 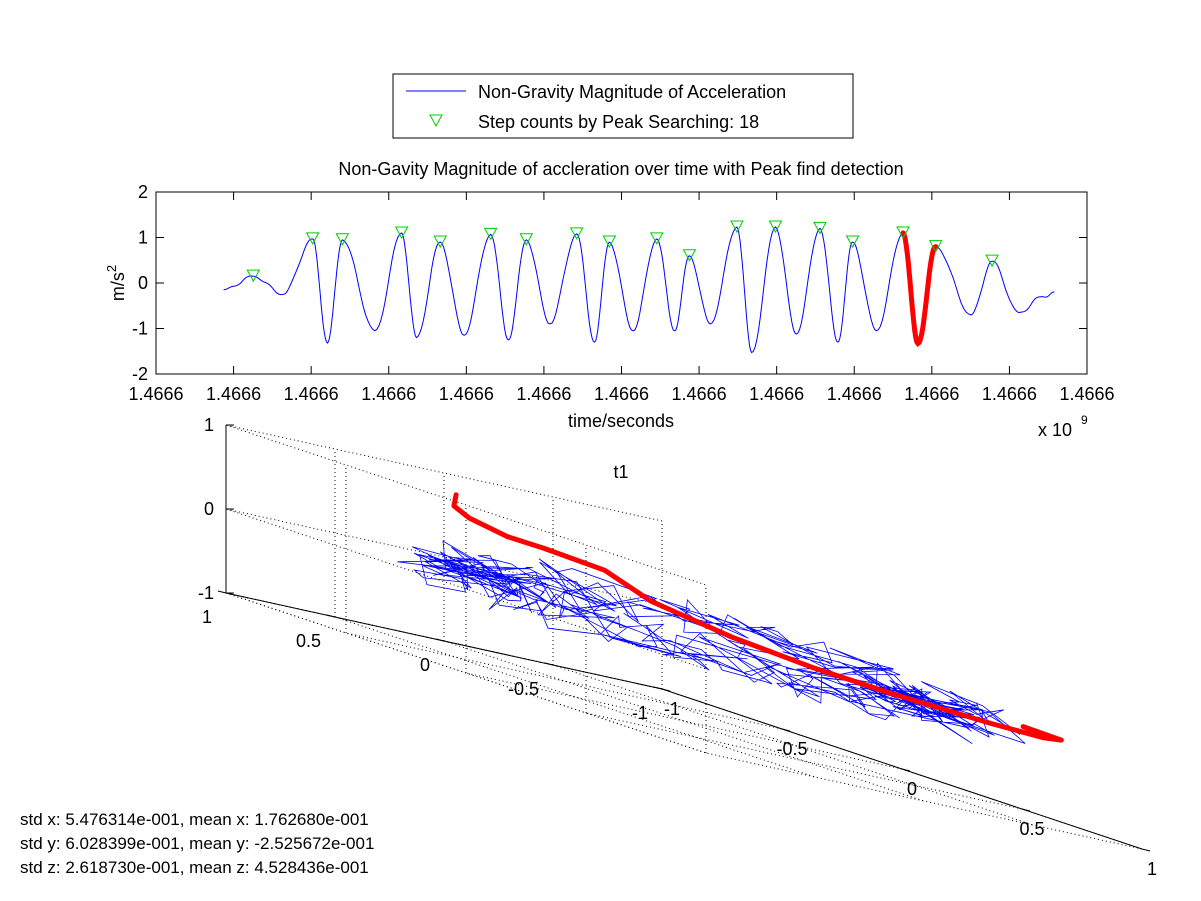 I want to click on y-label-exponent: 2, so click(x=111, y=268).